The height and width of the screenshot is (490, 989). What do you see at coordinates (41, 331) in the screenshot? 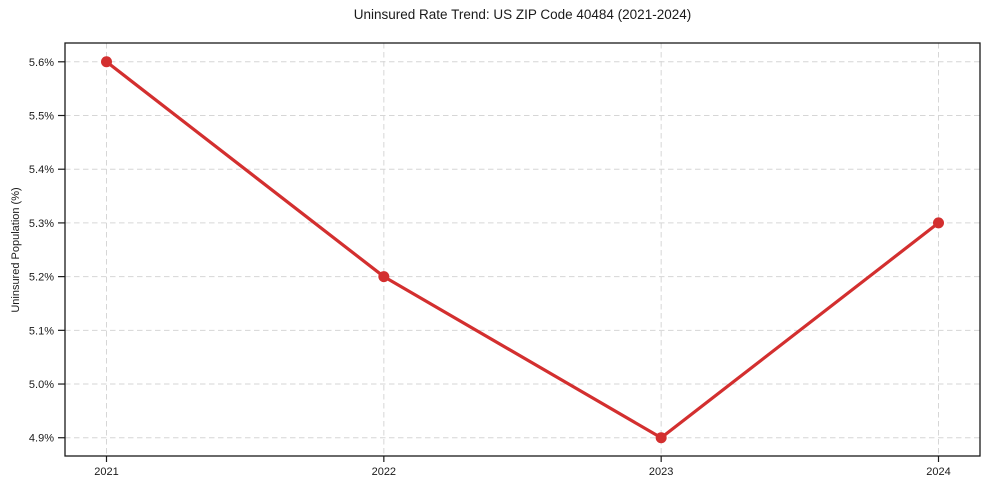
I see `y-tick-label: 5.1%` at bounding box center [41, 331].